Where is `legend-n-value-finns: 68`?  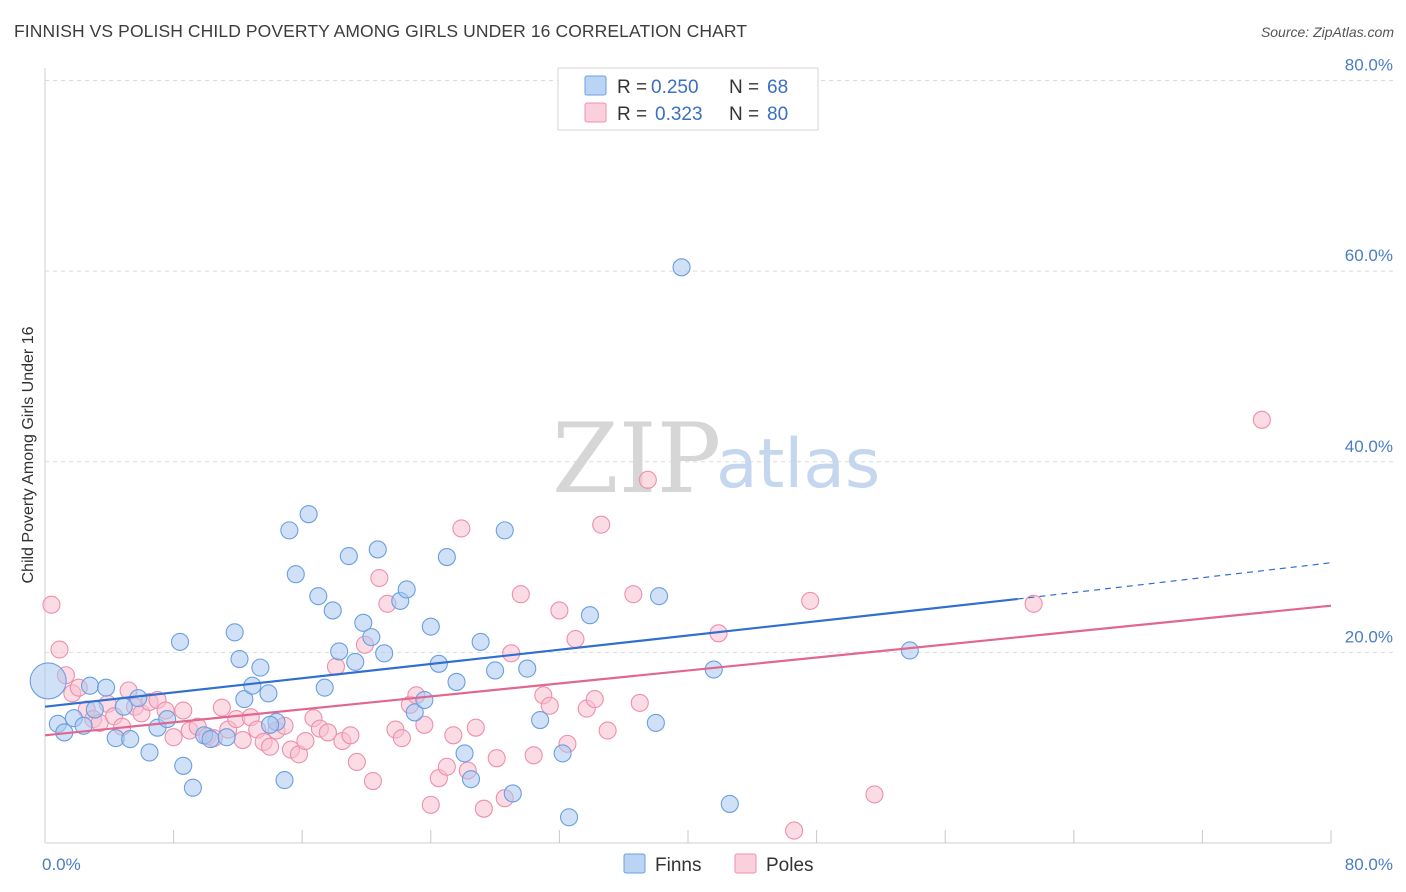
legend-n-value-finns: 68 is located at coordinates (777, 87).